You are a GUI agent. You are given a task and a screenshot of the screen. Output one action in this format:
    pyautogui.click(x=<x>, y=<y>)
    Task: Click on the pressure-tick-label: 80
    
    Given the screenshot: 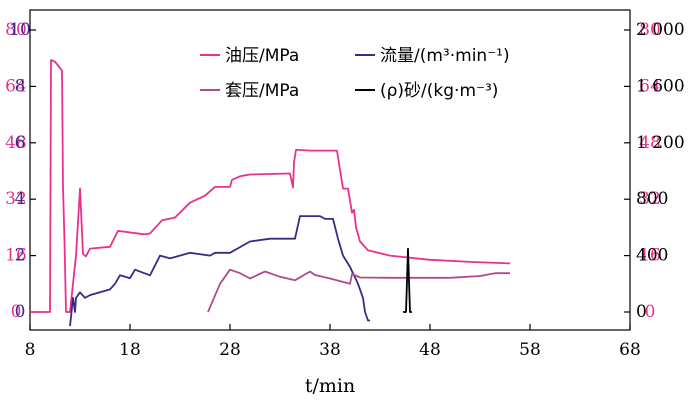 What is the action you would take?
    pyautogui.click(x=16, y=30)
    